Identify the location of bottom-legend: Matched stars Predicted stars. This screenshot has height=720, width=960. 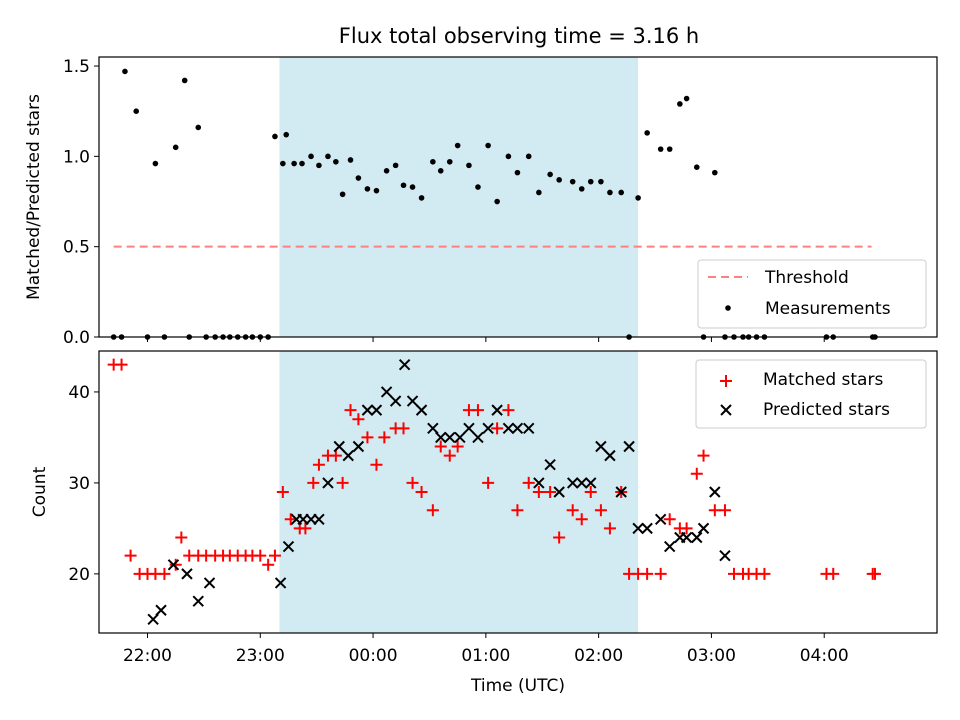
(811, 394).